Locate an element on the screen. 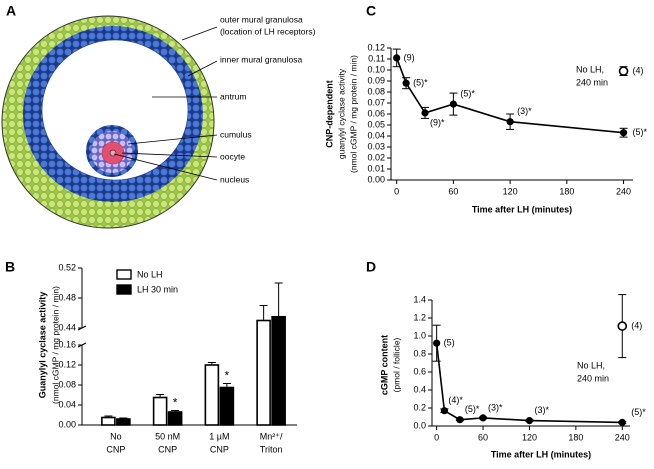 This screenshot has height=469, width=654. antrum is located at coordinates (115, 110).